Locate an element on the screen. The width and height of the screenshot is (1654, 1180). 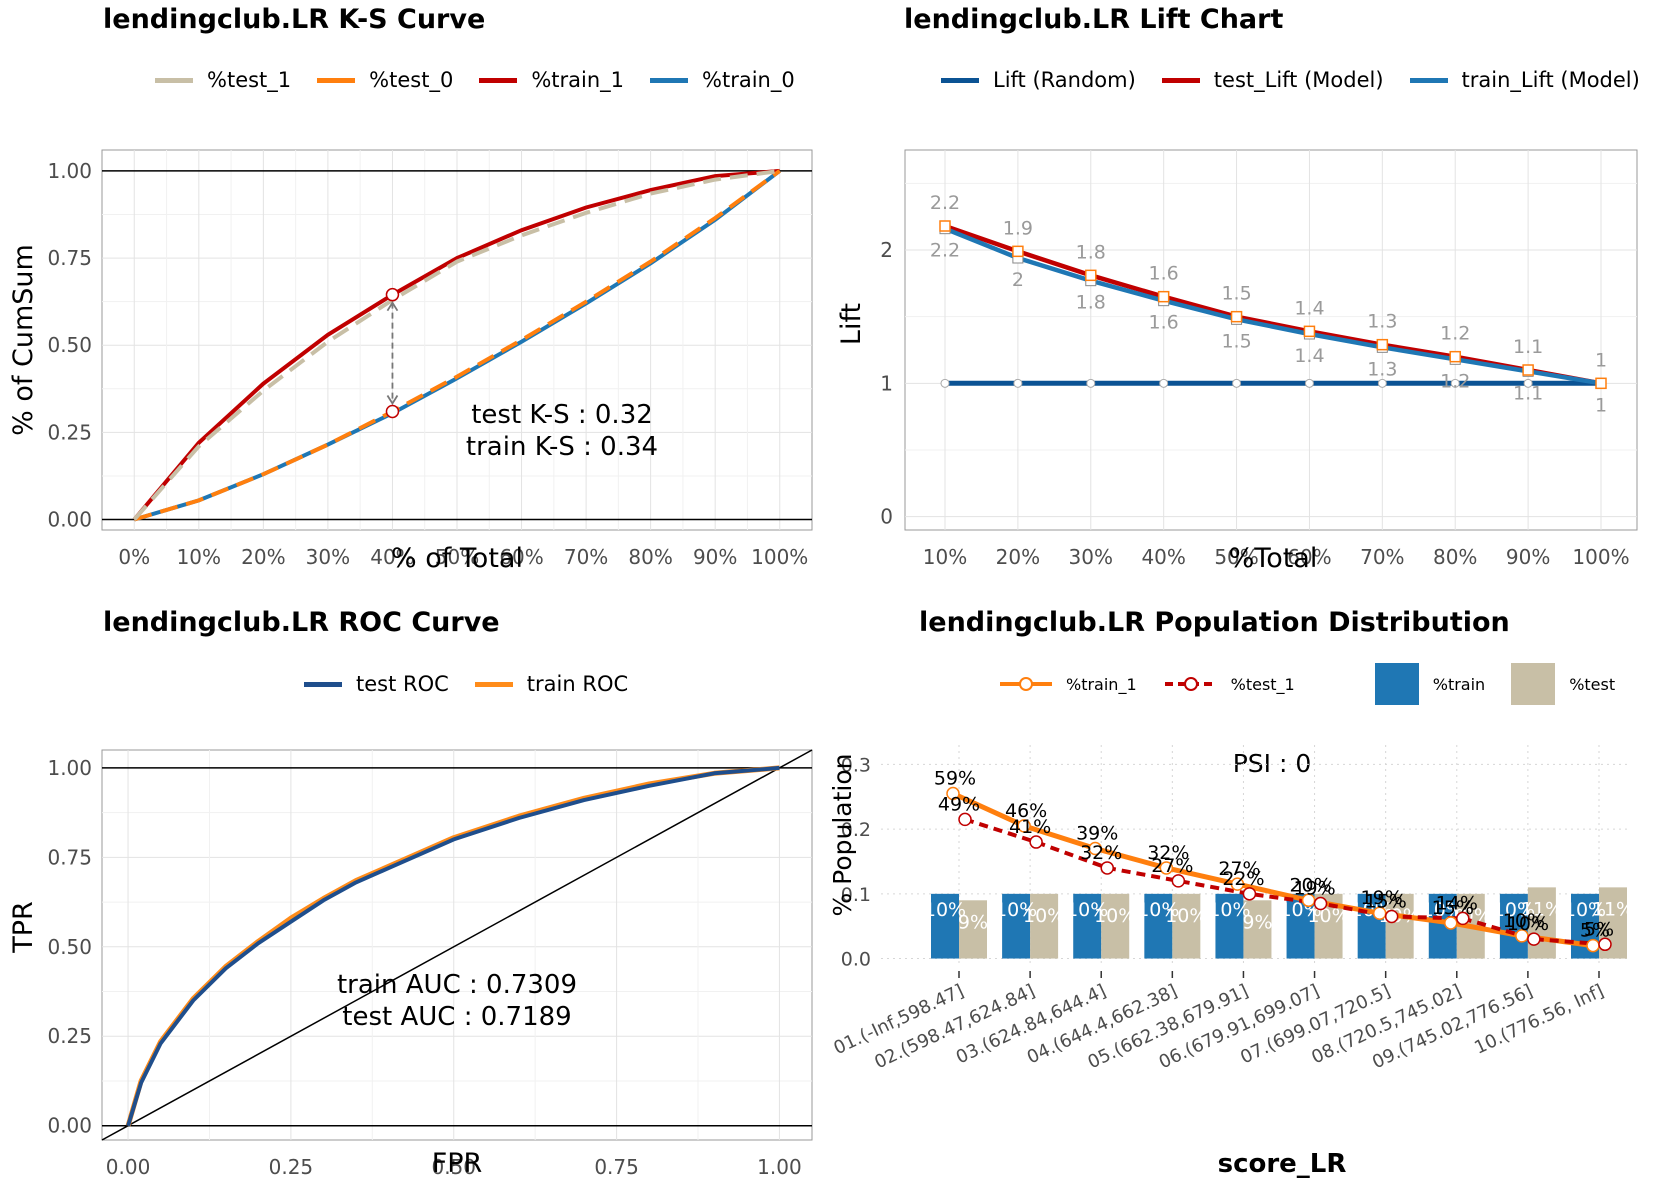
legend-key-train1-line is located at coordinates (1026, 684).